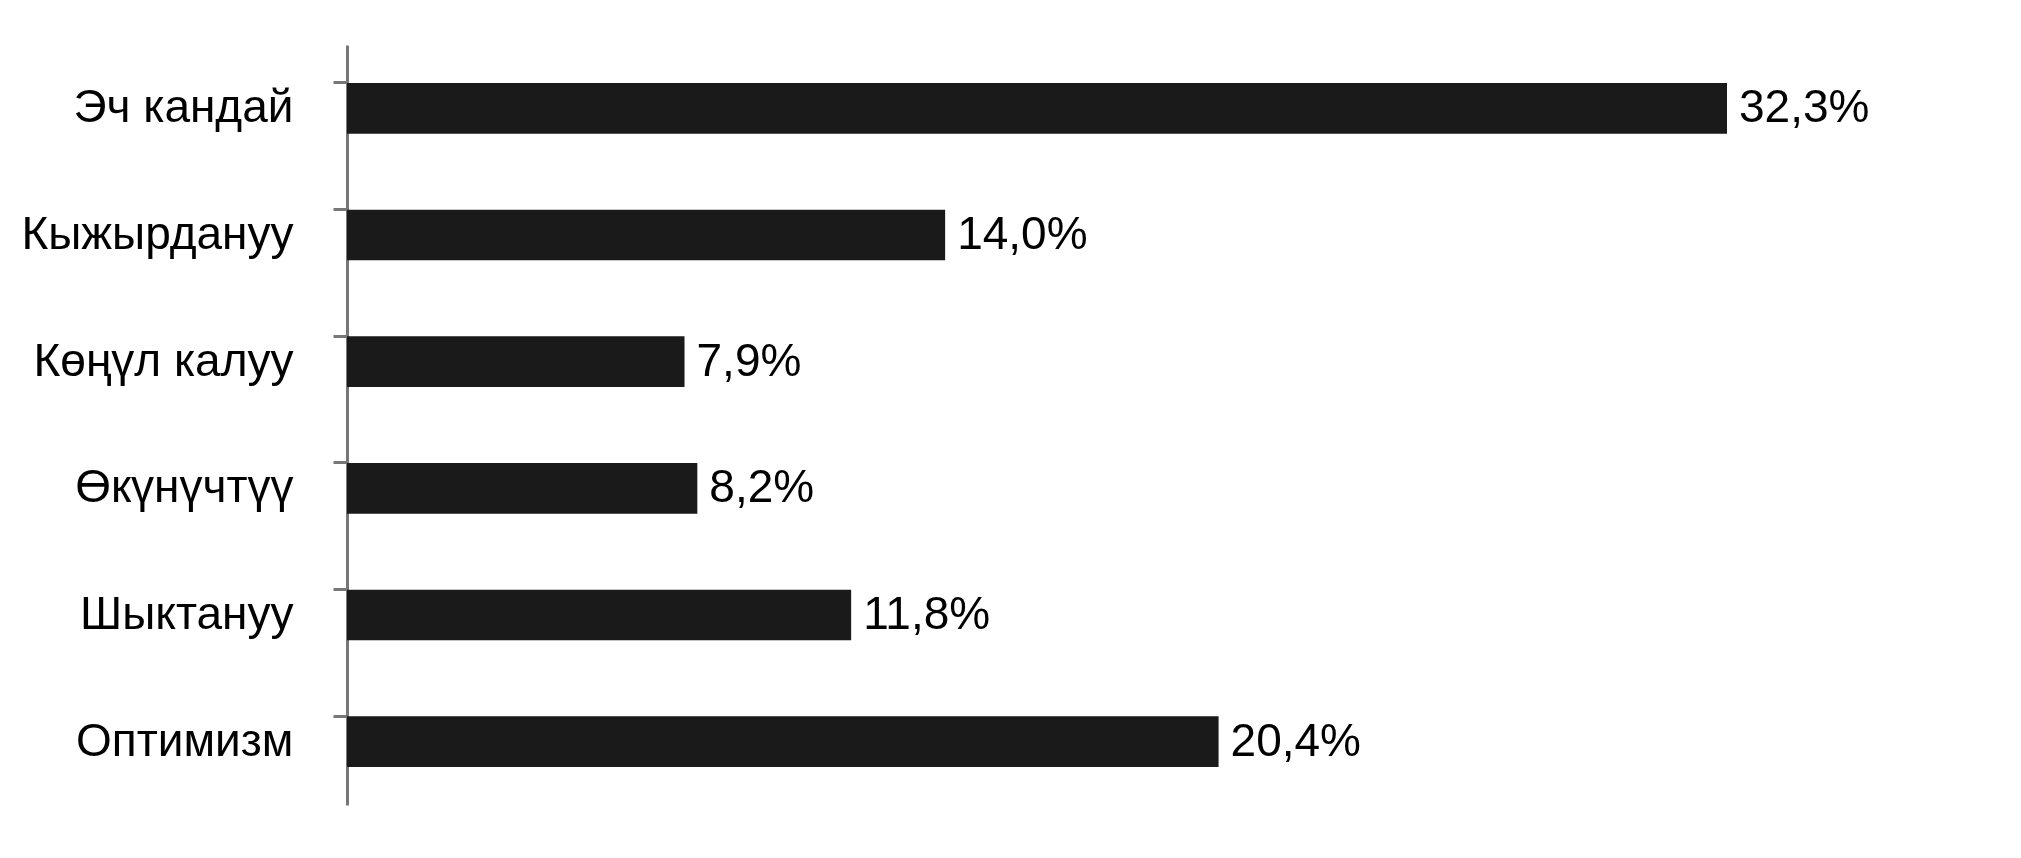 This screenshot has height=858, width=2021. I want to click on y-tick-label: Эч кандай, so click(183, 106).